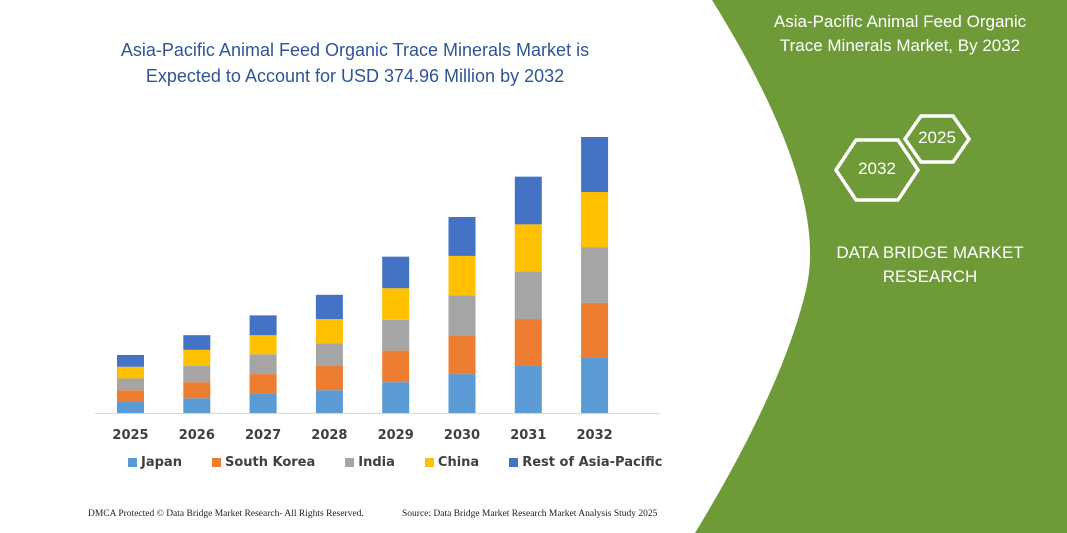 This screenshot has width=1067, height=533. I want to click on hex-label-2032: 2032, so click(877, 168).